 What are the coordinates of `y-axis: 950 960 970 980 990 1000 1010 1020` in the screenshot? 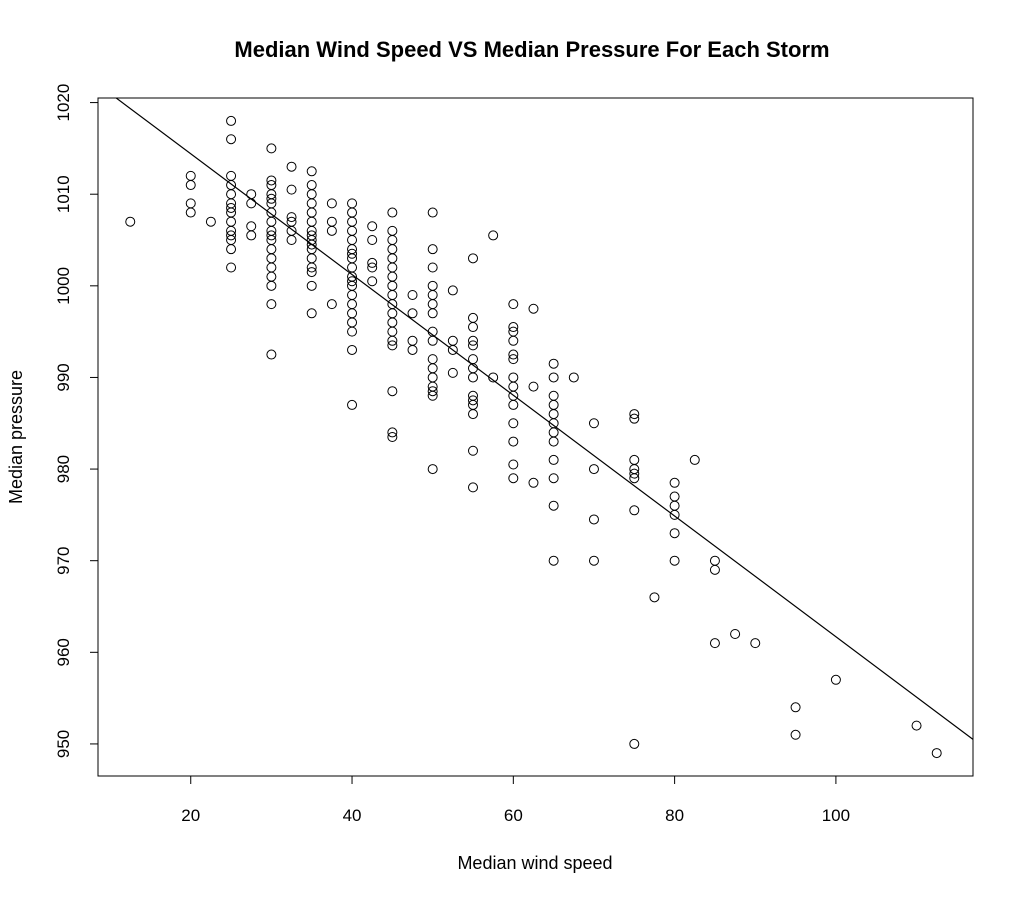 It's located at (76, 421).